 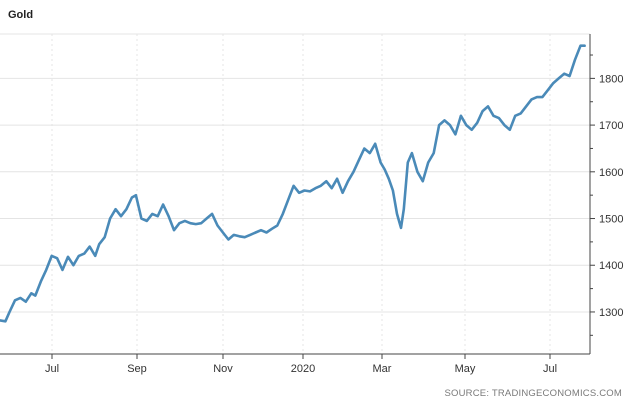 I want to click on y-tick-label: 1400, so click(x=611, y=266).